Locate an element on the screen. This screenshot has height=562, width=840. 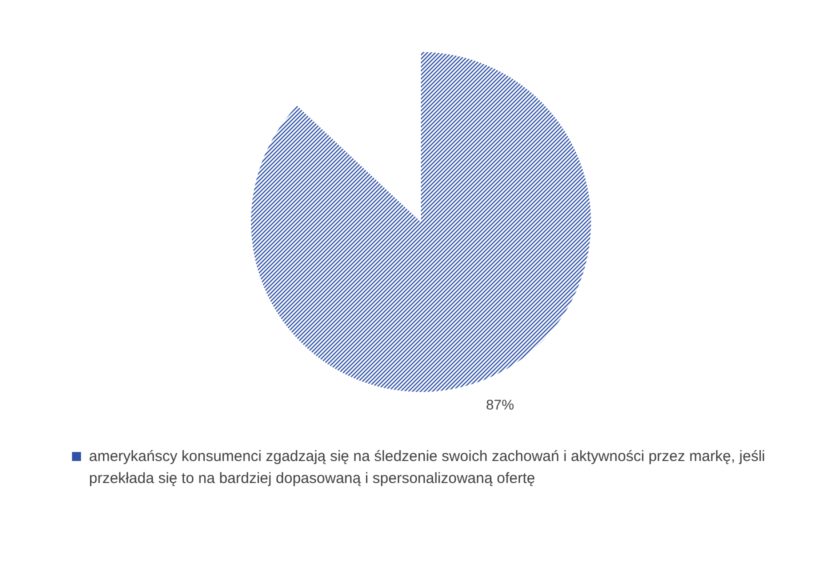
data-label: 87% is located at coordinates (500, 404).